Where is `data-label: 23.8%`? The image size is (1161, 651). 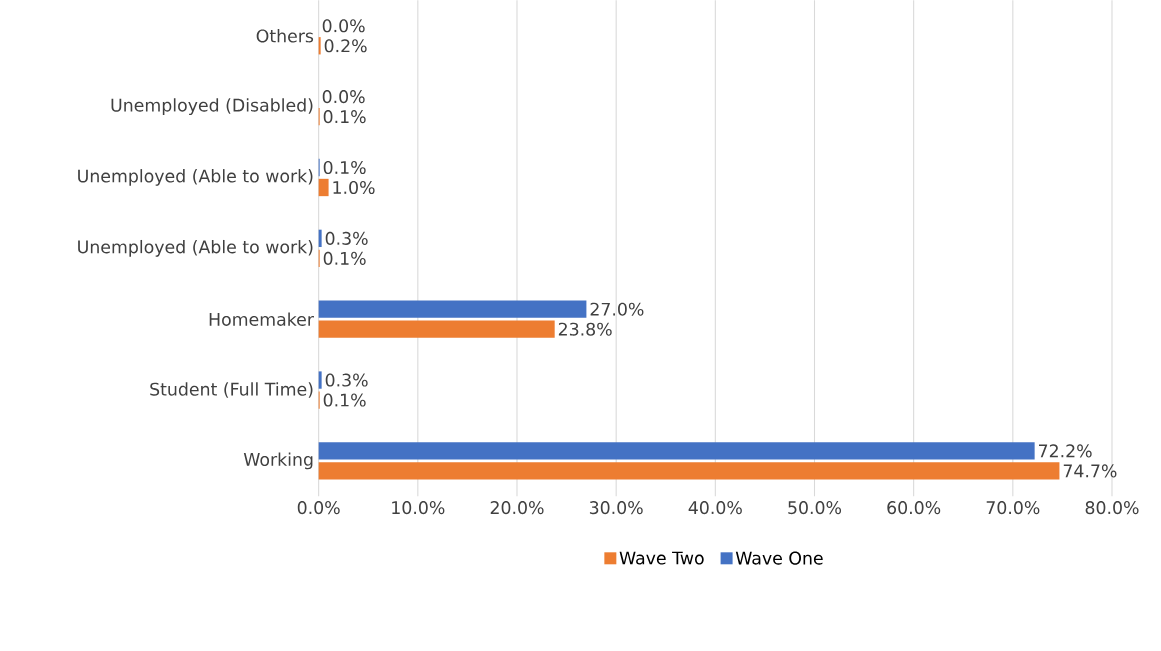 data-label: 23.8% is located at coordinates (585, 329).